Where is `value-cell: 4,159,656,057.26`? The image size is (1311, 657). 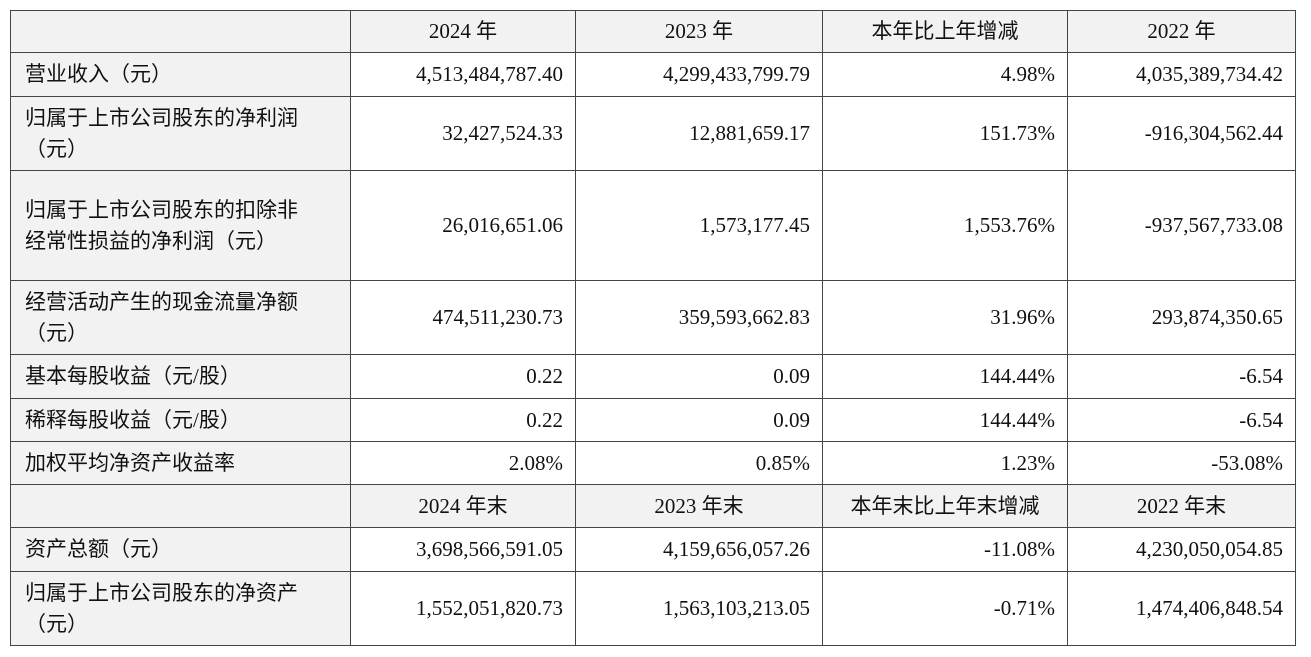
value-cell: 4,159,656,057.26 is located at coordinates (699, 549).